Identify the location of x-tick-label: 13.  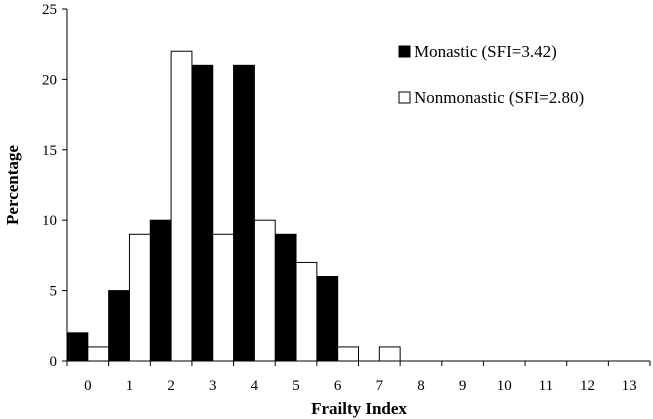
(629, 386).